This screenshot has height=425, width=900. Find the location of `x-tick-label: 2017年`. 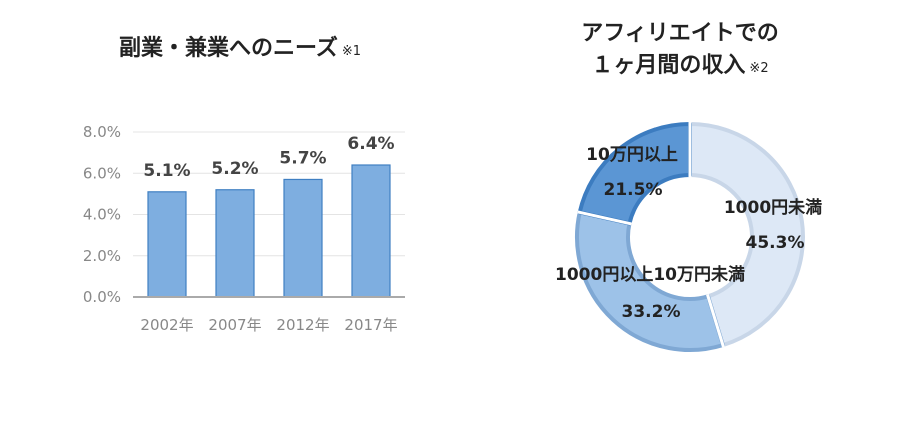

x-tick-label: 2017年 is located at coordinates (370, 325).